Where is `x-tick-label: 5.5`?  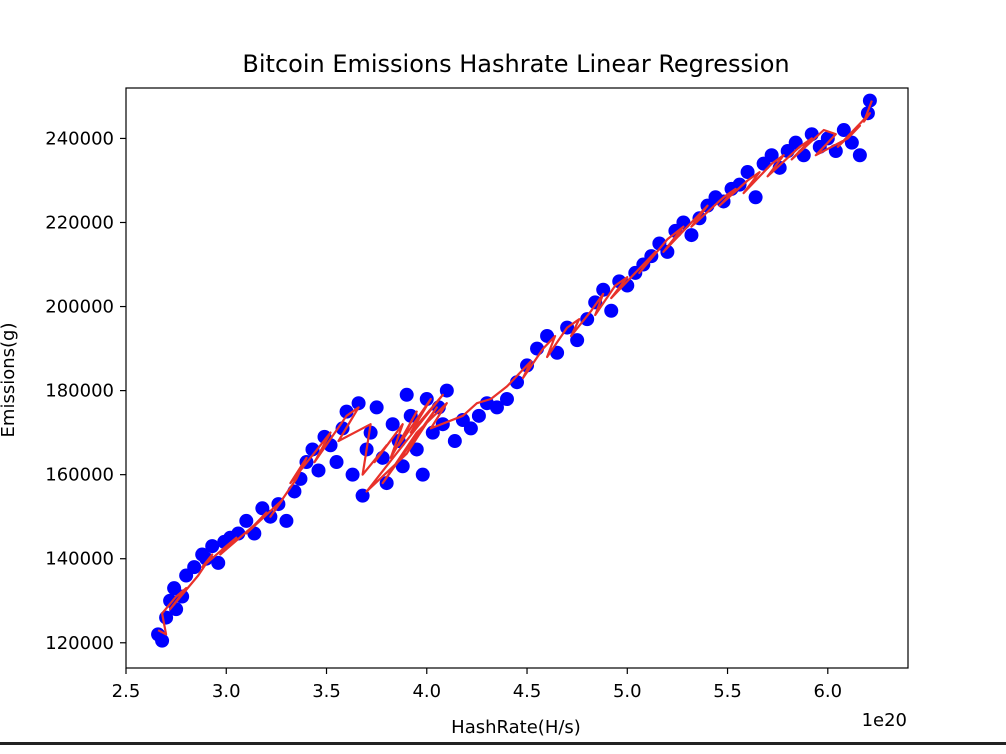
x-tick-label: 5.5 is located at coordinates (727, 691).